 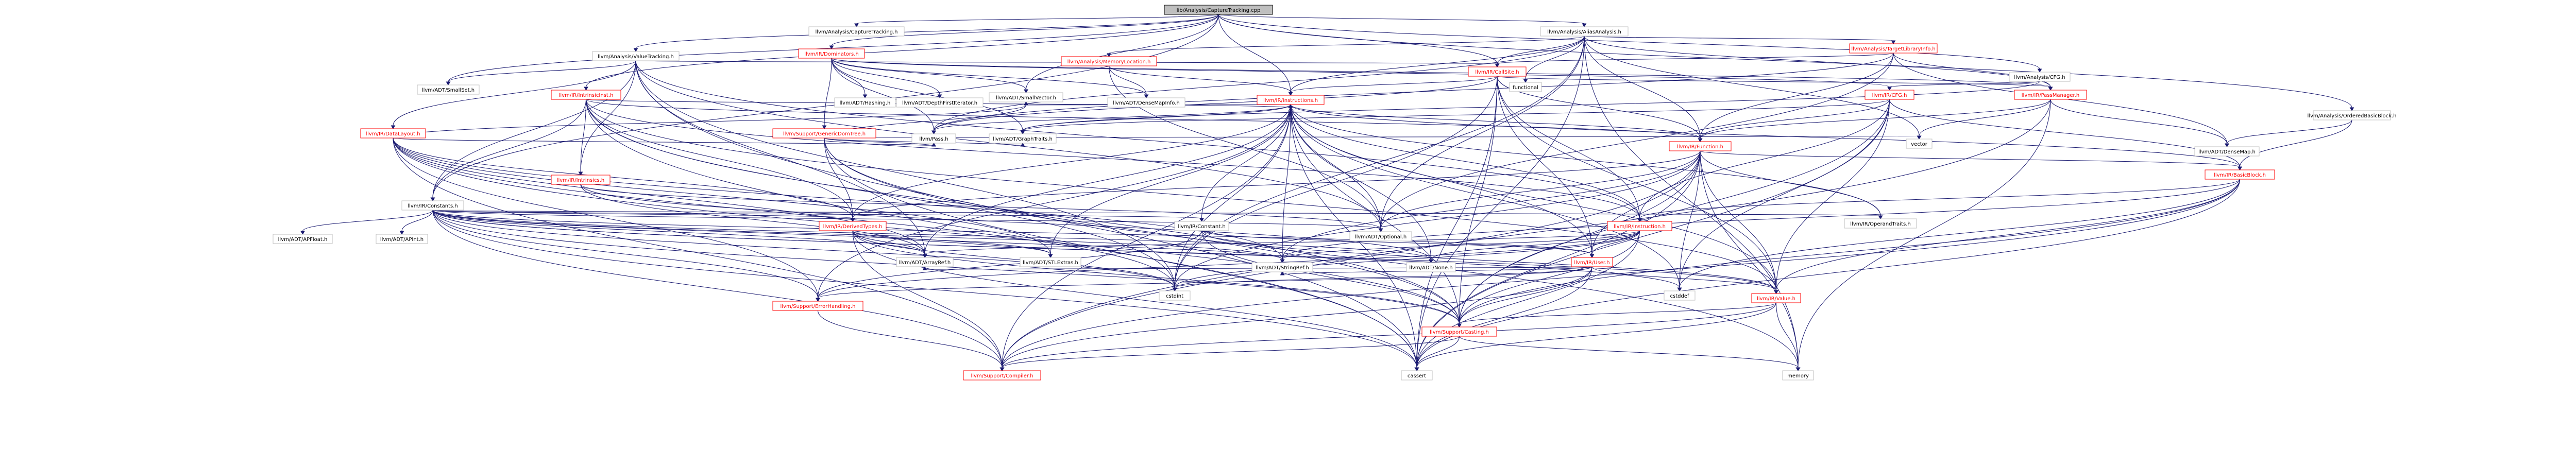 What do you see at coordinates (1380, 236) in the screenshot?
I see `node-optional: llvm/ADT/Optional.h` at bounding box center [1380, 236].